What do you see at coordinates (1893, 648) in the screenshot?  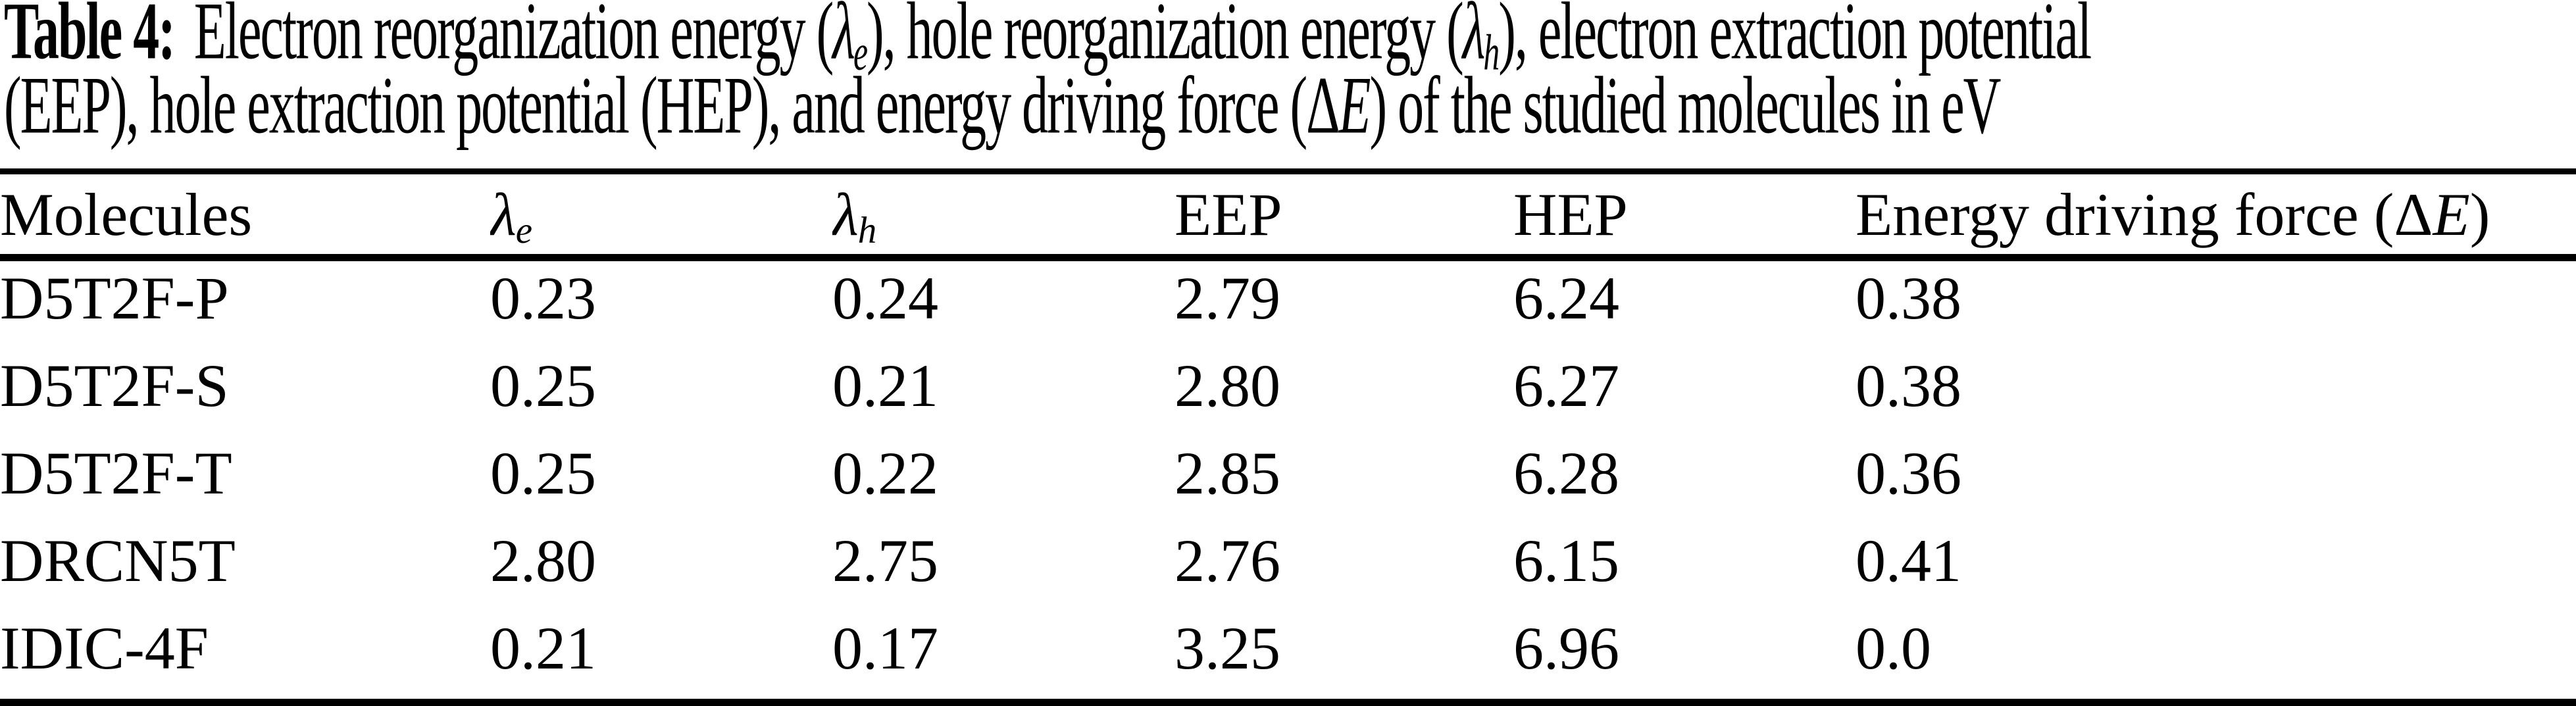 I see `driving-force-value: 0.0` at bounding box center [1893, 648].